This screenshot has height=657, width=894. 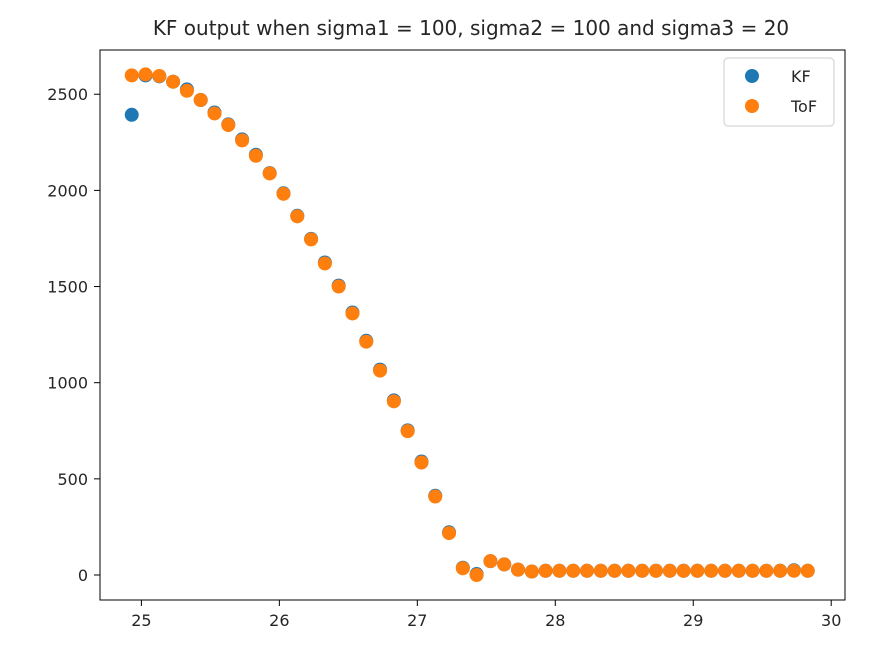 What do you see at coordinates (67, 190) in the screenshot?
I see `y-tick-label: 2000` at bounding box center [67, 190].